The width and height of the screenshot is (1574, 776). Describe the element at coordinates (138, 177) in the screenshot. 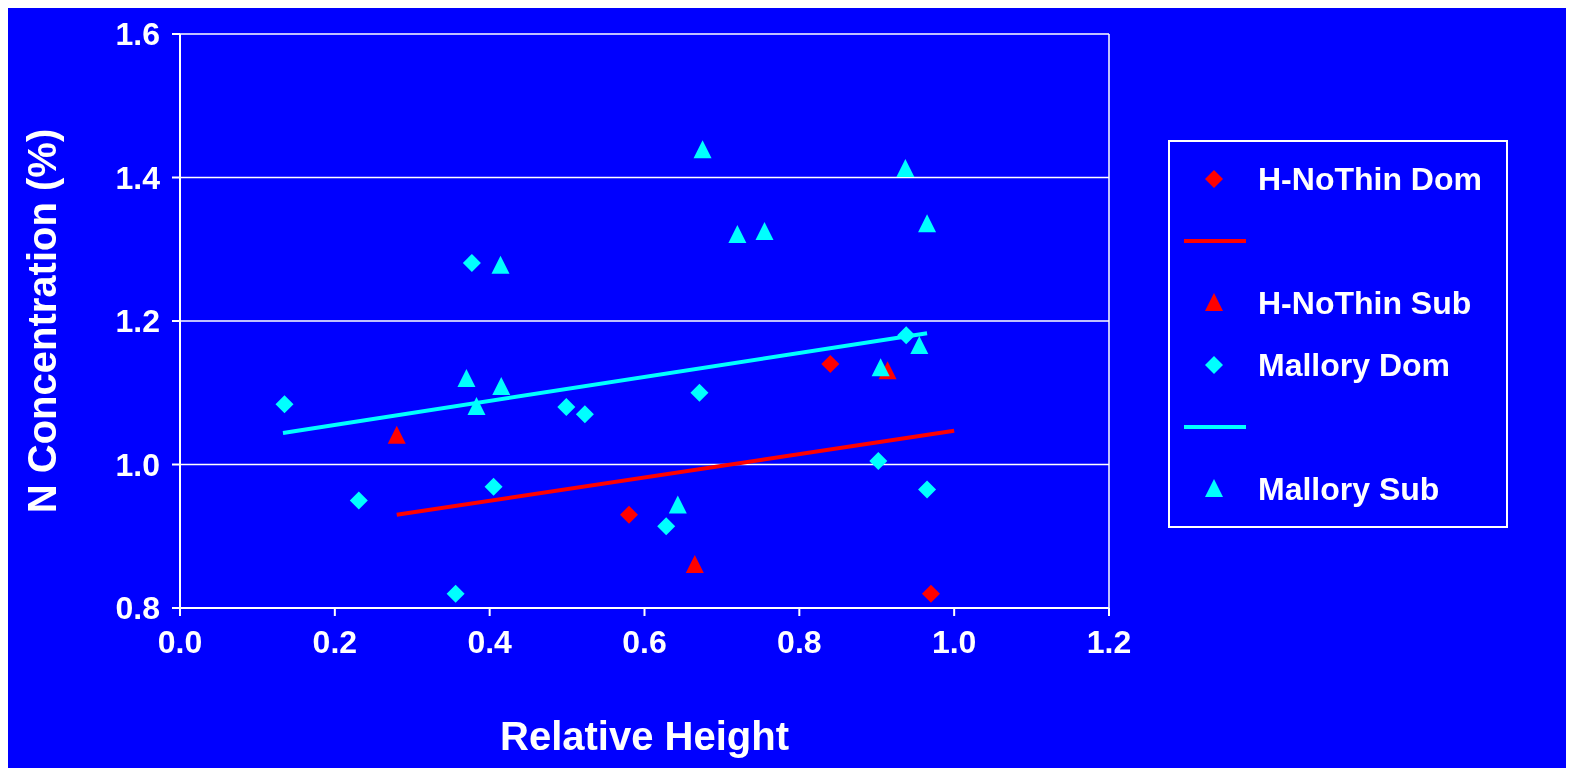

I see `y-tick-label: 1.4` at that location.